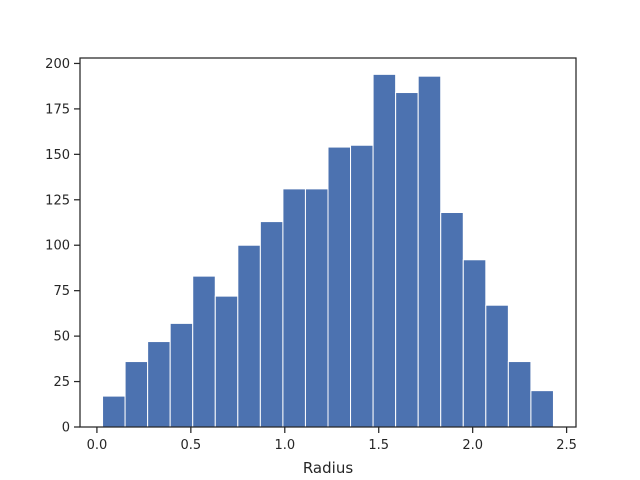 This screenshot has height=480, width=640. What do you see at coordinates (472, 445) in the screenshot?
I see `x-tick-label: 2.0` at bounding box center [472, 445].